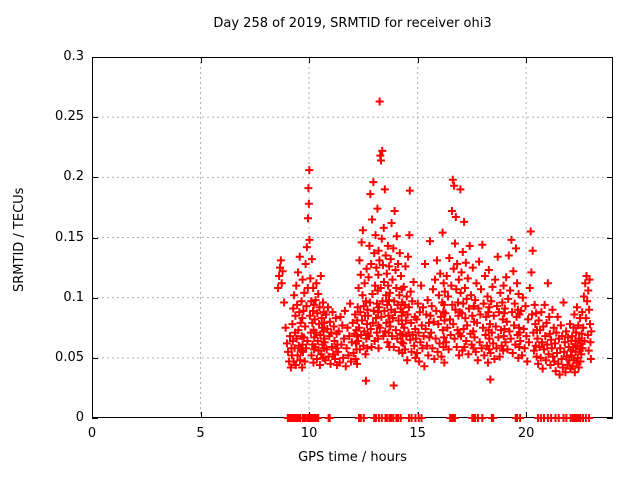  Describe the element at coordinates (438, 418) in the screenshot. I see `zero-value-markers` at that location.